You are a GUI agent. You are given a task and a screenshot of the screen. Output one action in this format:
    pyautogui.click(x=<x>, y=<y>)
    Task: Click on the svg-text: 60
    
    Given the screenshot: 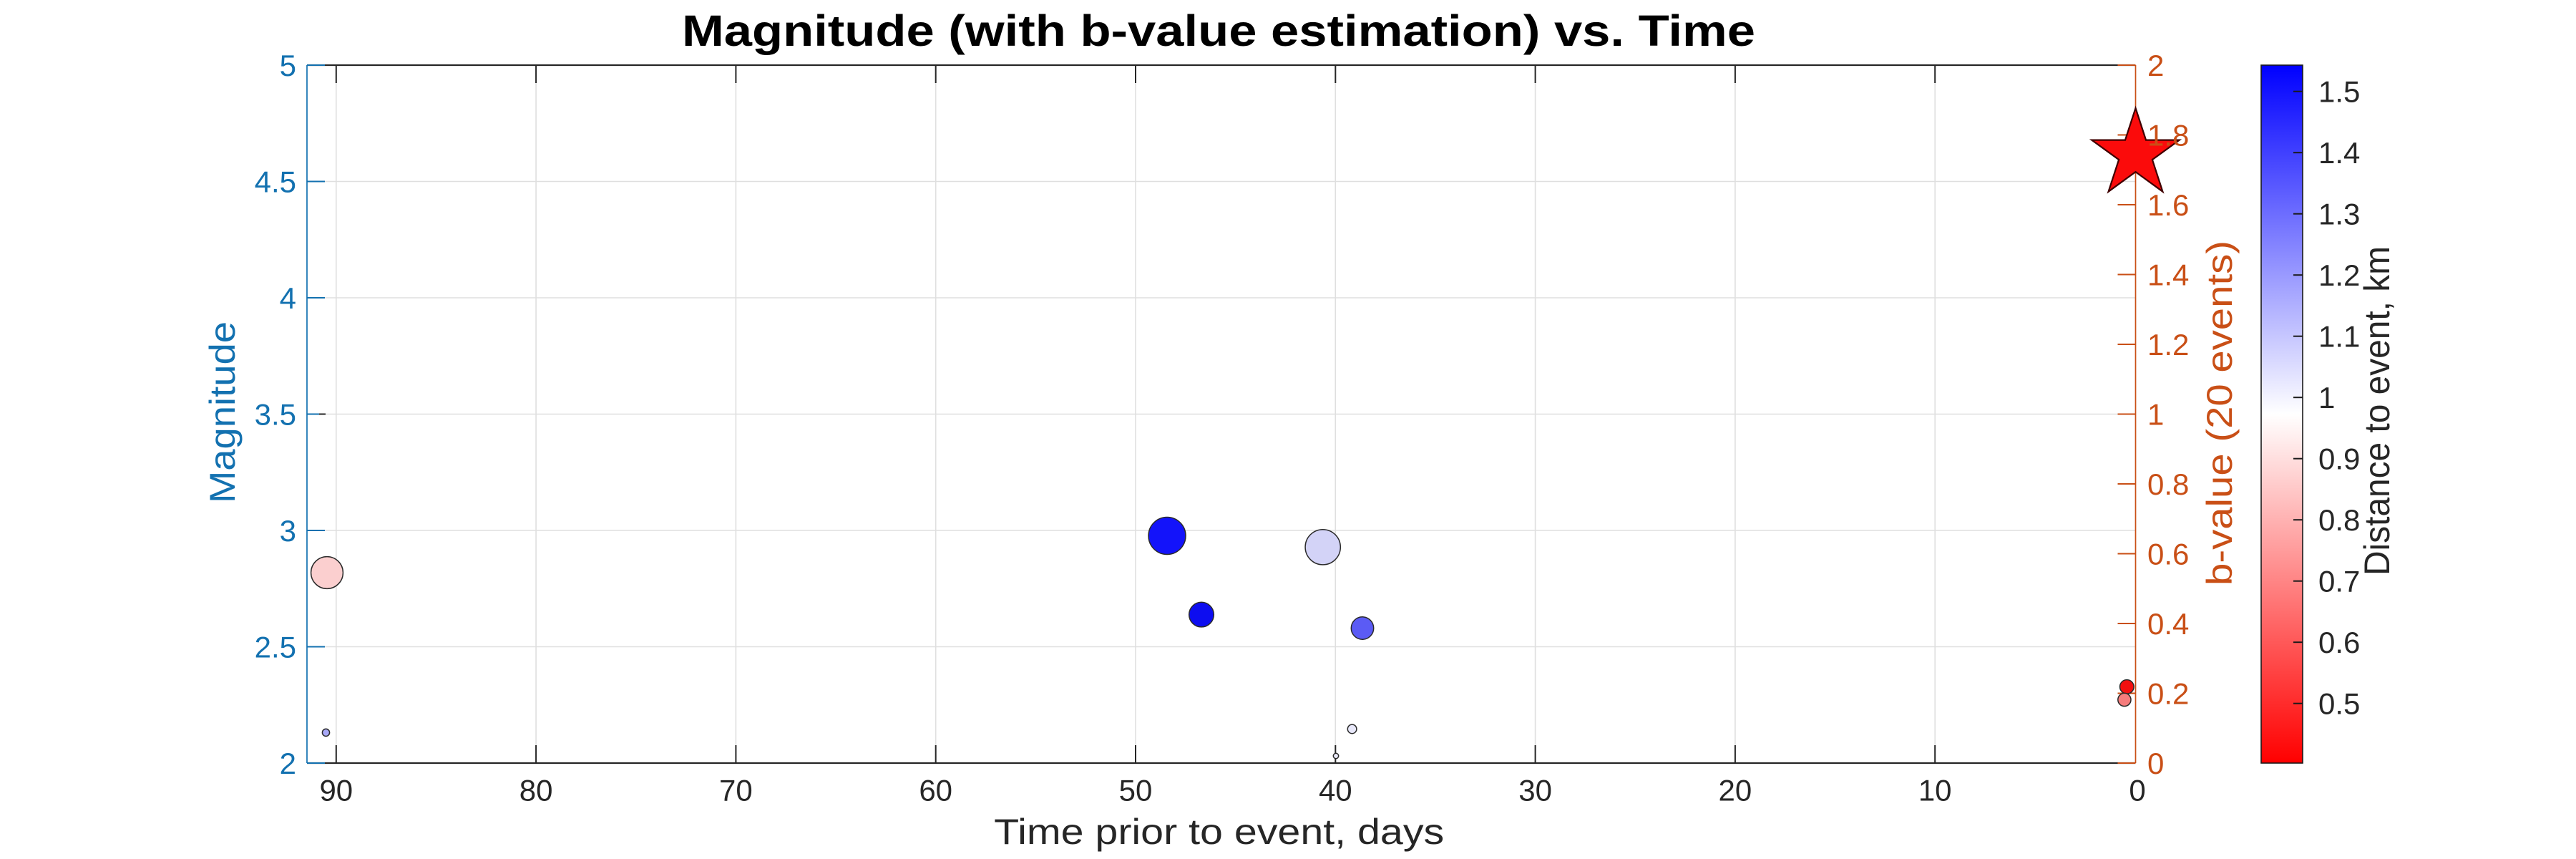 What is the action you would take?
    pyautogui.click(x=935, y=790)
    